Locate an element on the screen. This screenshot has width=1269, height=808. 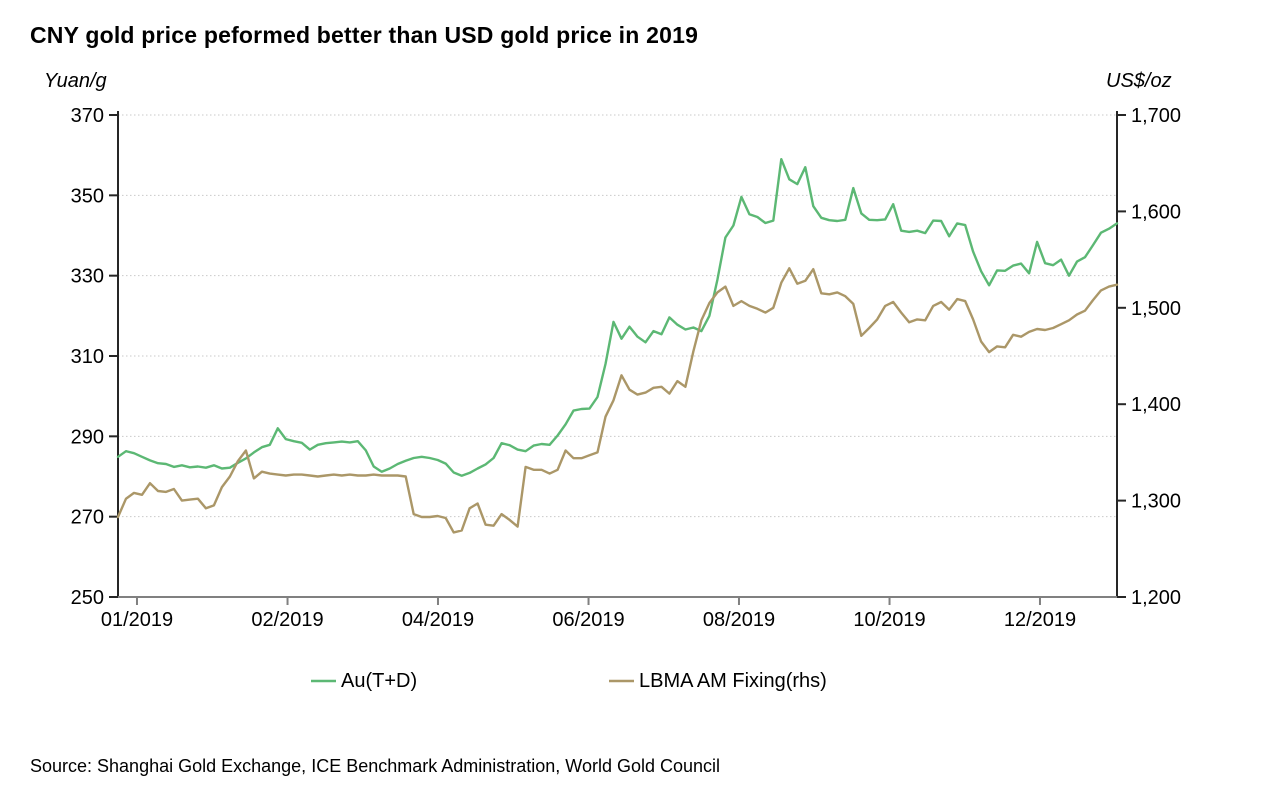
x-tick-label: 08/2019 is located at coordinates (739, 620).